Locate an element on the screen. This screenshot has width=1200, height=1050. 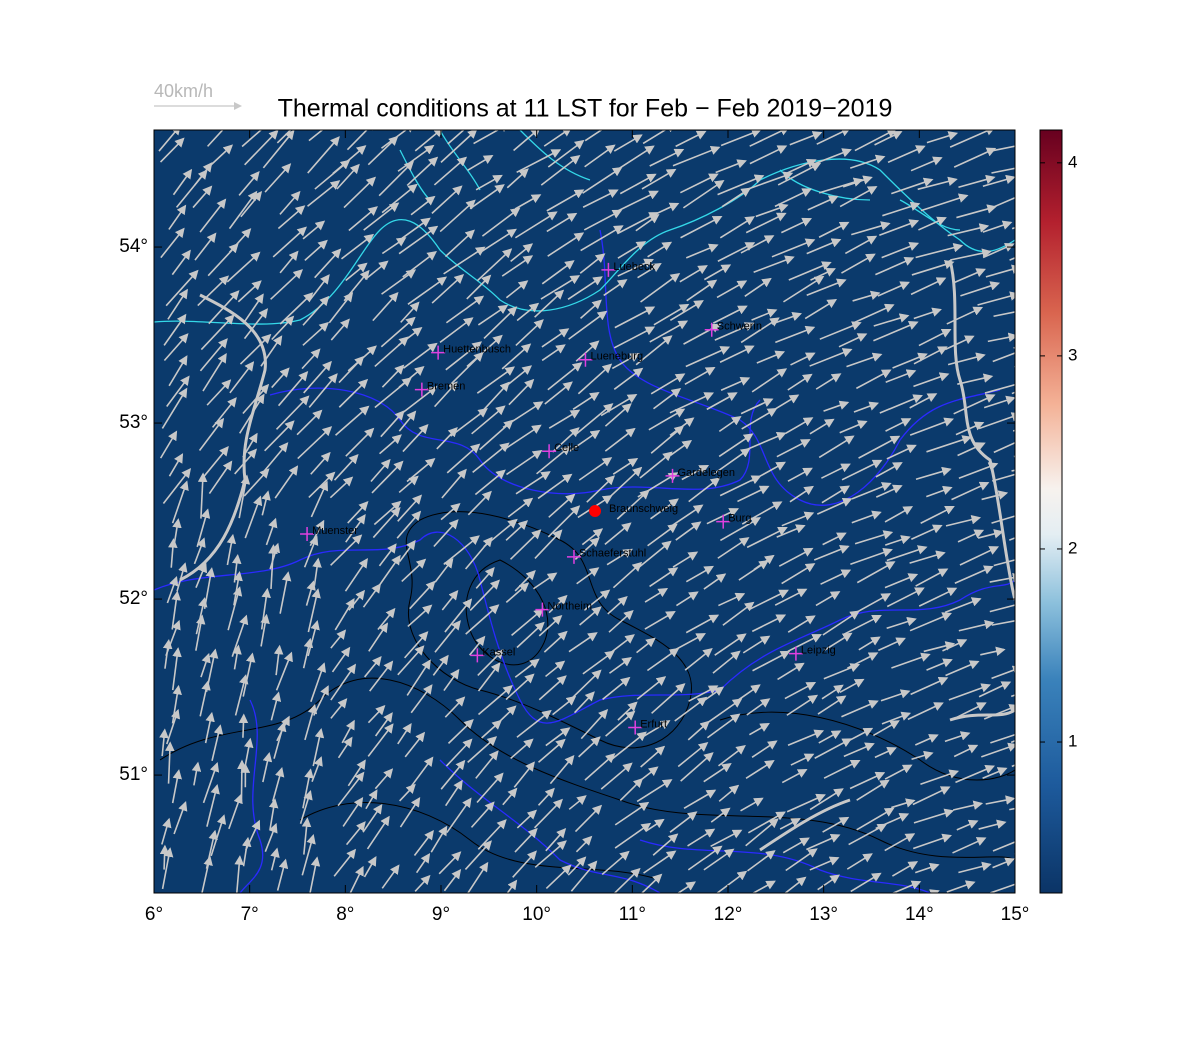
x-tick-label: 13° is located at coordinates (823, 914).